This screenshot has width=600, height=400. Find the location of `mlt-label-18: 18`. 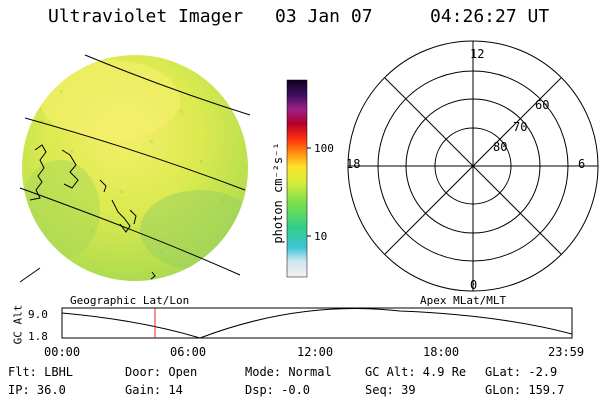

mlt-label-18: 18 is located at coordinates (353, 164).